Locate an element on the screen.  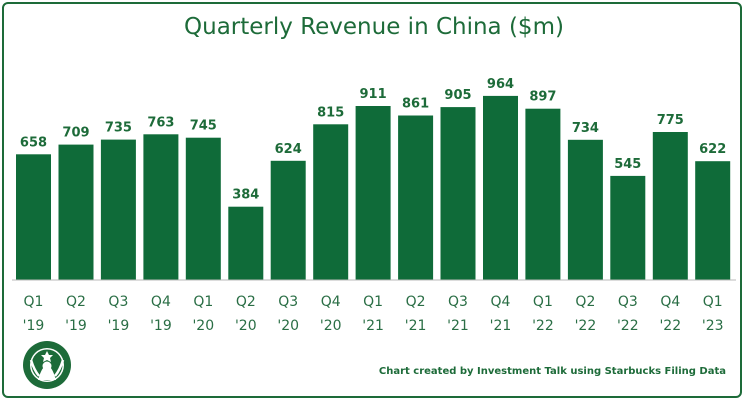
value-label-7: 815 is located at coordinates (330, 112).